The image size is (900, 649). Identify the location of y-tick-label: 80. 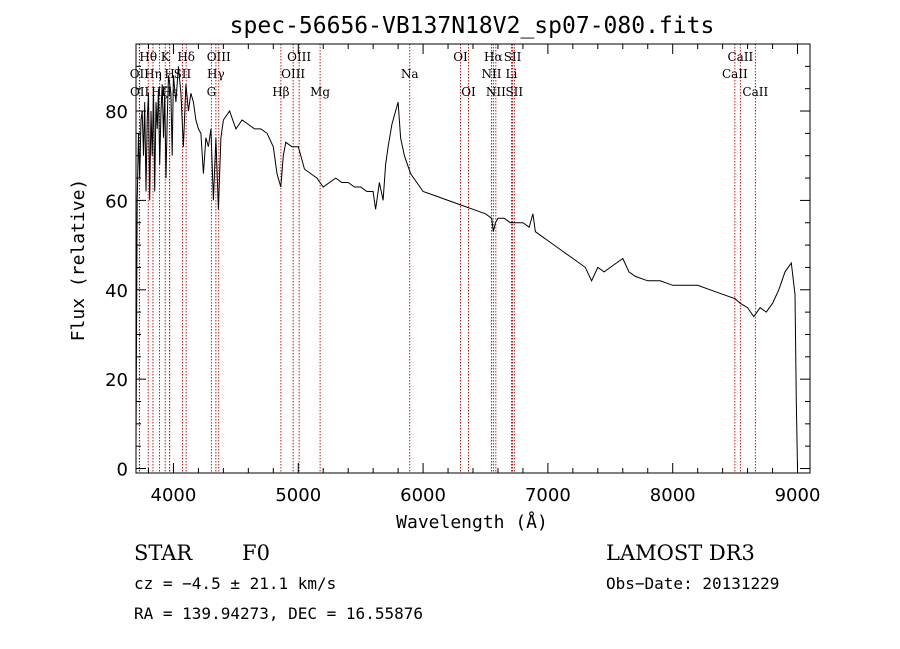
(116, 112).